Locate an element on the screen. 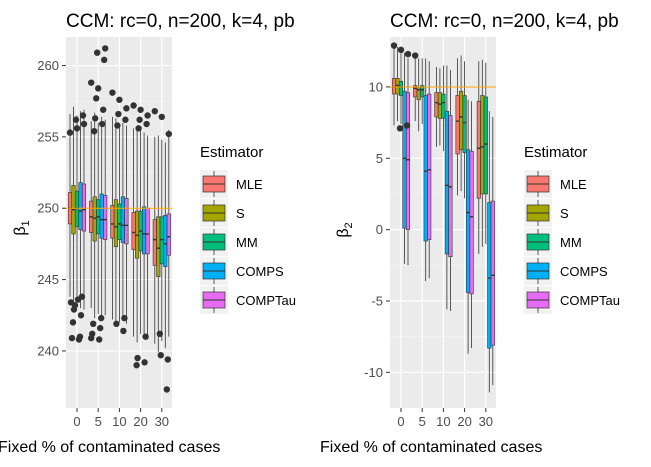  y-tick-label: 250 is located at coordinates (48, 208).